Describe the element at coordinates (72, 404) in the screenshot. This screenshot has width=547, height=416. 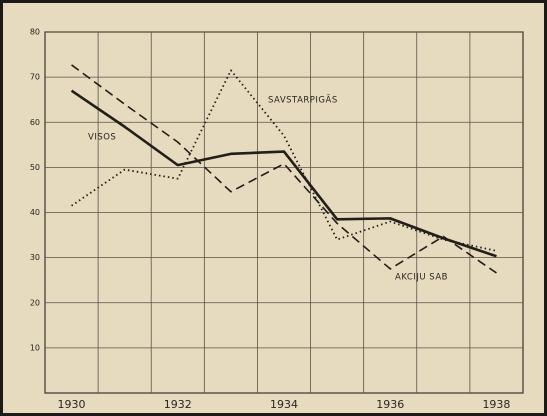
I see `x-tick-label: 1930` at that location.